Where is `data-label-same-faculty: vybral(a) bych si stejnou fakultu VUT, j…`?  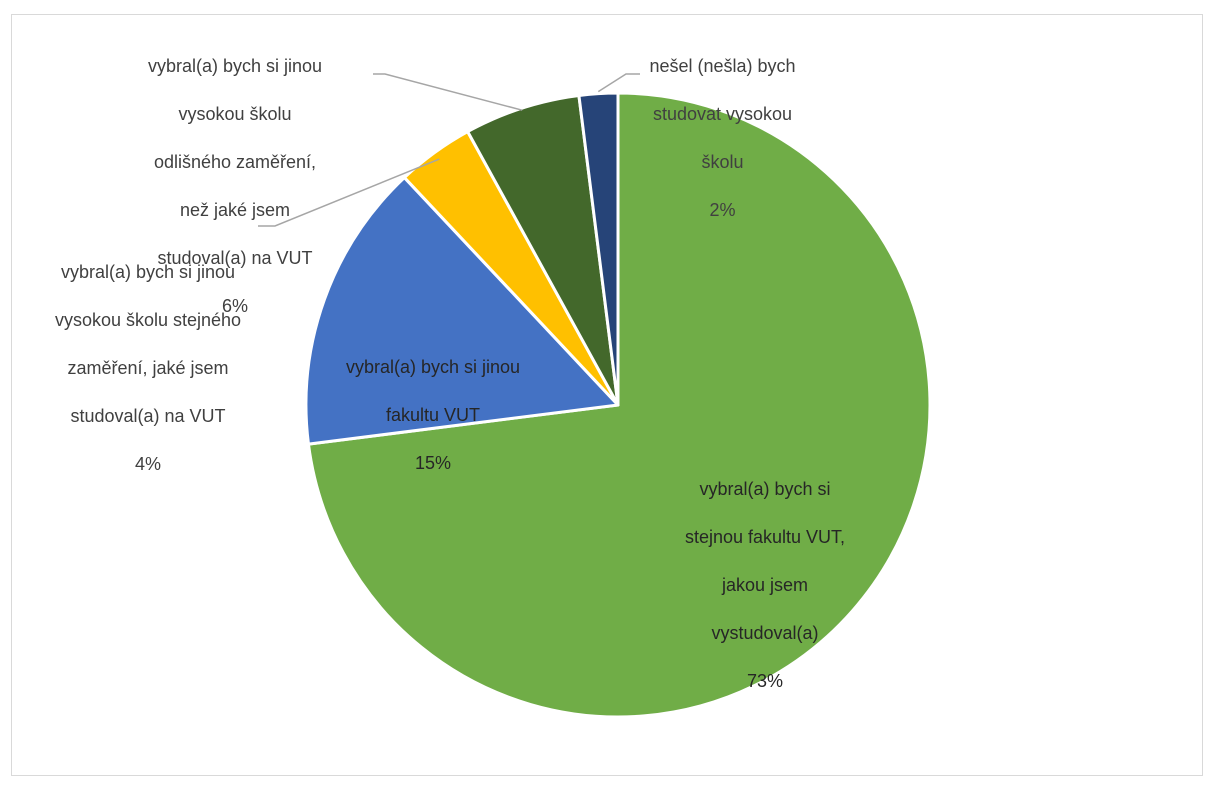
data-label-same-faculty: vybral(a) bych si stejnou fakultu VUT, j… is located at coordinates (765, 585).